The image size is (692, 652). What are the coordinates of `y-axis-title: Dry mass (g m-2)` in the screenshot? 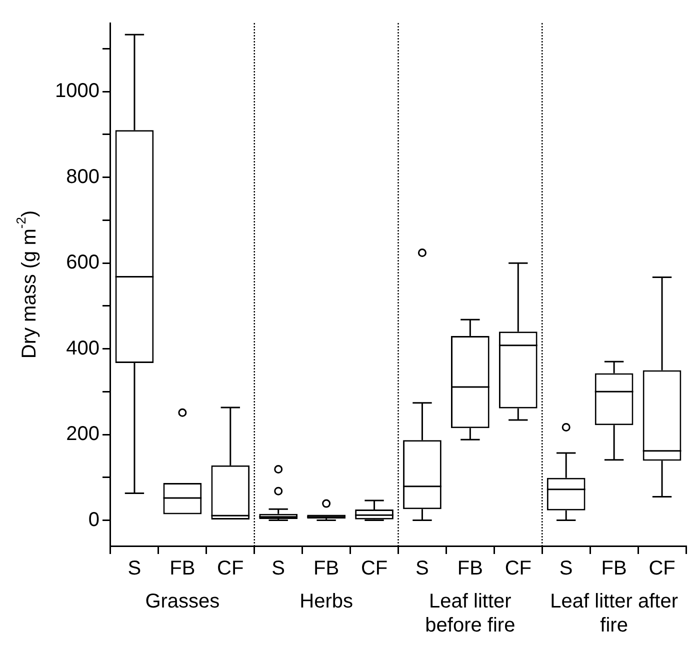 It's located at (27, 284).